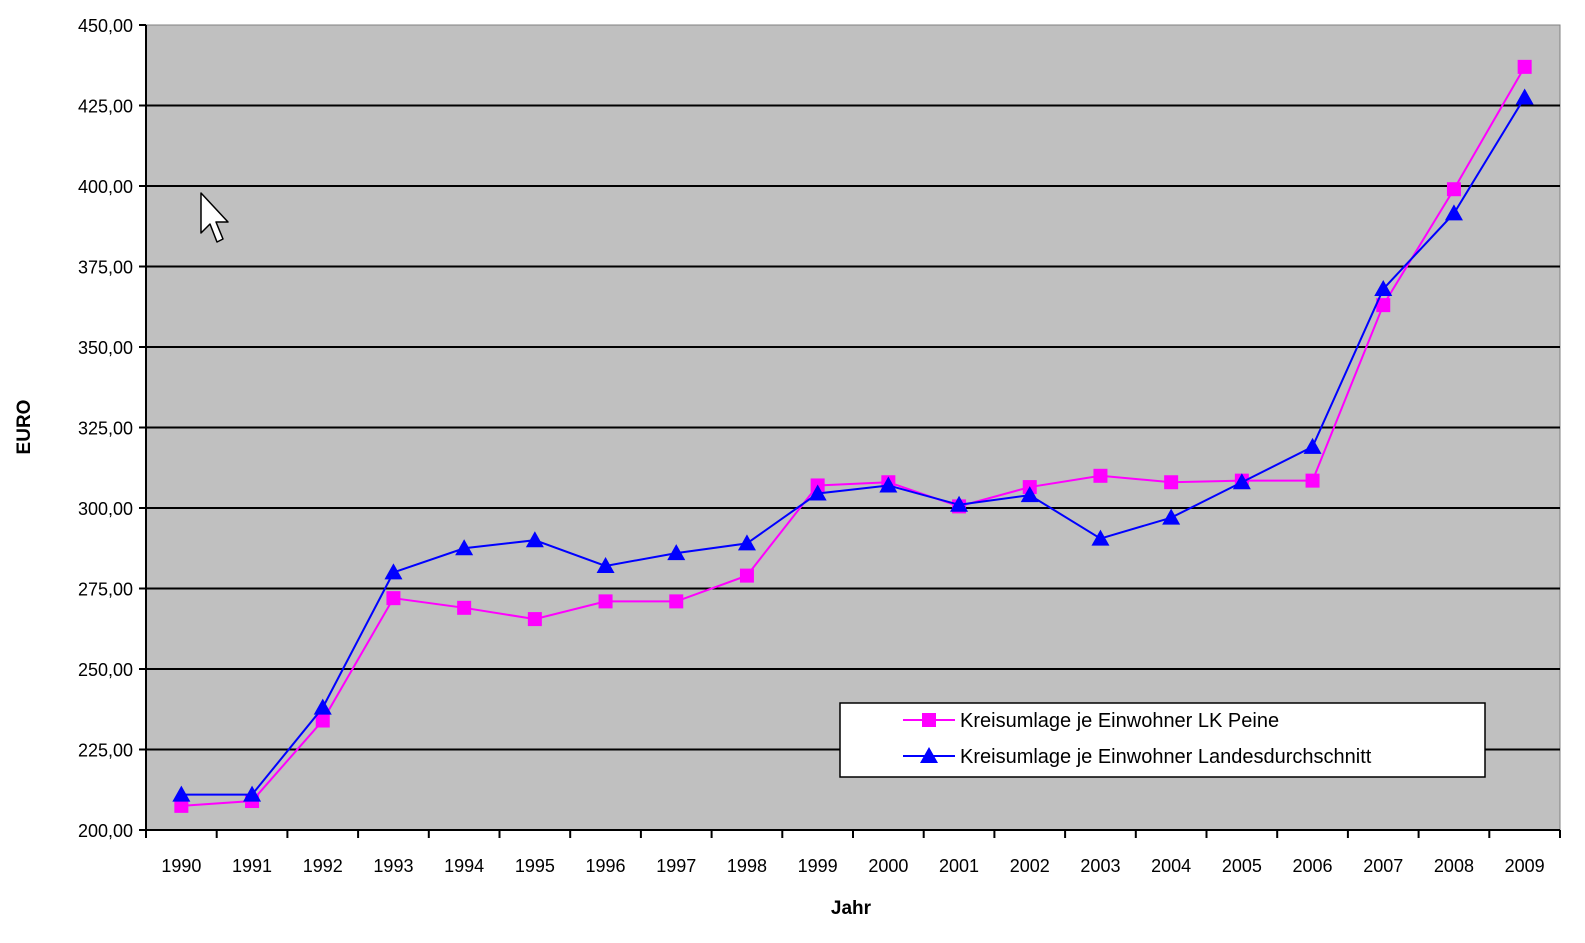  Describe the element at coordinates (105, 509) in the screenshot. I see `y-tick-label: 300,00` at that location.